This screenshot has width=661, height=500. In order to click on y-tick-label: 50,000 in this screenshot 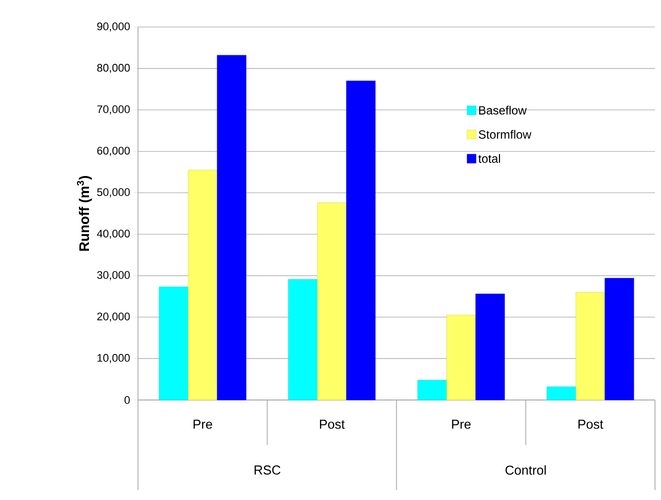, I will do `click(113, 193)`.